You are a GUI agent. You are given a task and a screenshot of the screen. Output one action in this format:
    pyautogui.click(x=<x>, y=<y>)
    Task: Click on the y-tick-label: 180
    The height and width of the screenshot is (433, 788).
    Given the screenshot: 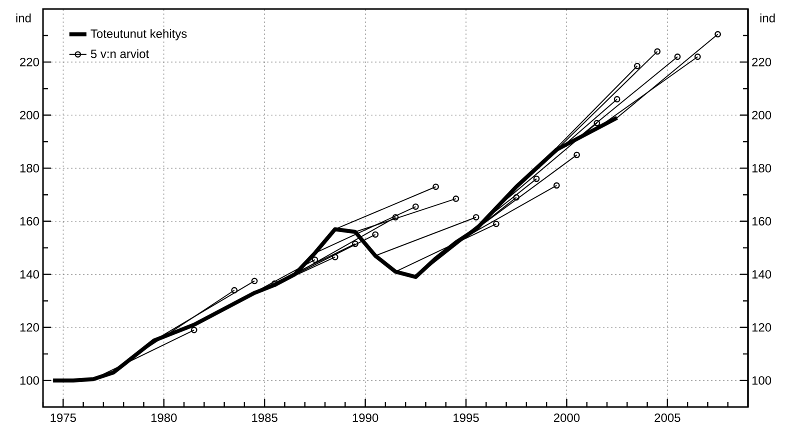 What is the action you would take?
    pyautogui.click(x=30, y=168)
    